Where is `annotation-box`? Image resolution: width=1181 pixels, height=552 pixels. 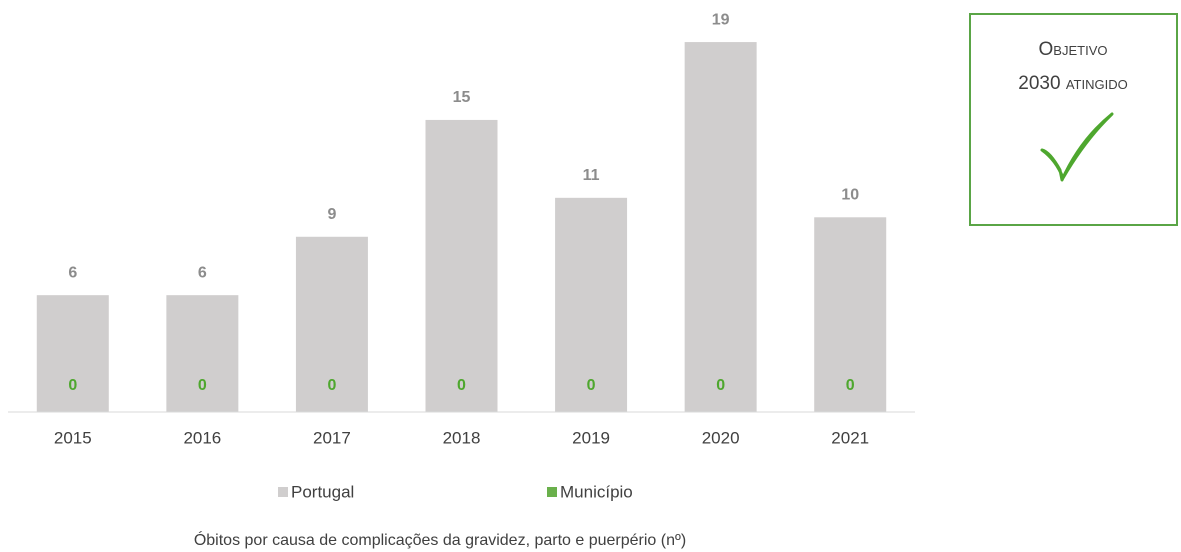
annotation-box is located at coordinates (1073, 119).